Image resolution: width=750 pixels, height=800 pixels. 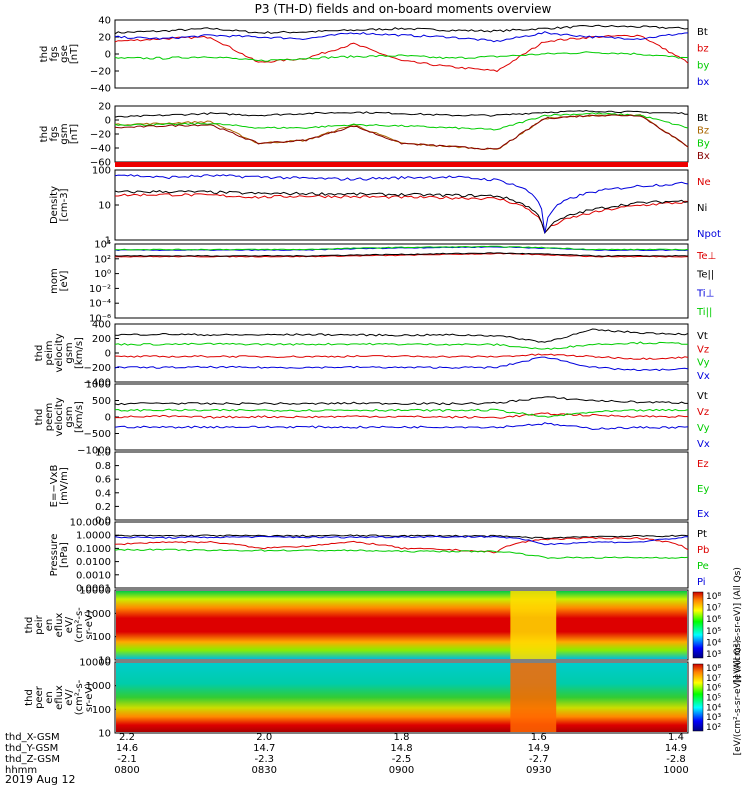 I want to click on spectrogram-event-region, so click(x=533, y=697).